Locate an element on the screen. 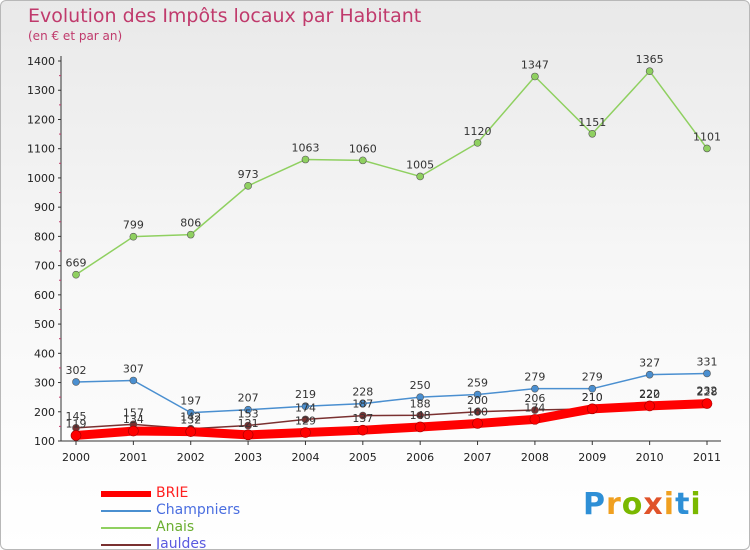 This screenshot has width=750, height=550. data-label-brie: 119 is located at coordinates (76, 423).